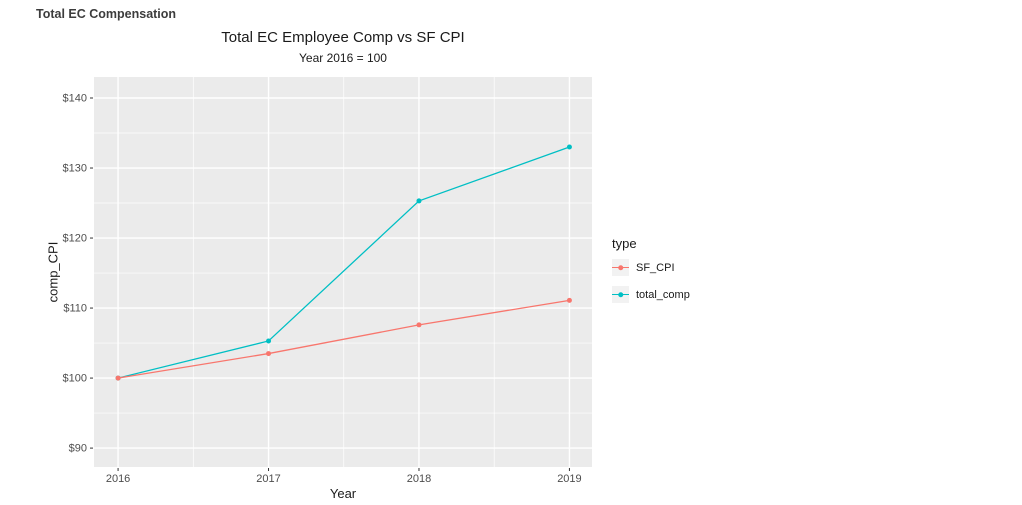 The height and width of the screenshot is (505, 1022). Describe the element at coordinates (75, 169) in the screenshot. I see `y-tick-label: $130` at that location.